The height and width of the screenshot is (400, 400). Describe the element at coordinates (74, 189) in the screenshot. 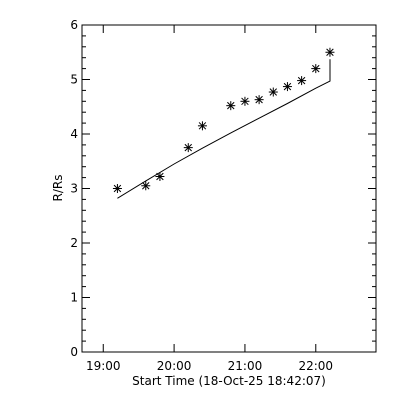

I see `y-tick-label: 3` at that location.